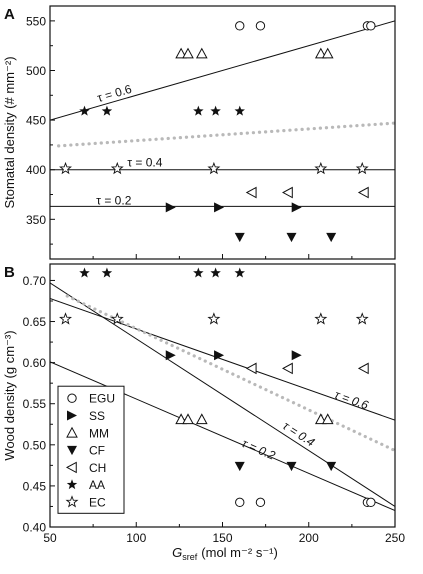 The height and width of the screenshot is (574, 423). I want to click on y-tick-label: 0.50, so click(35, 445).